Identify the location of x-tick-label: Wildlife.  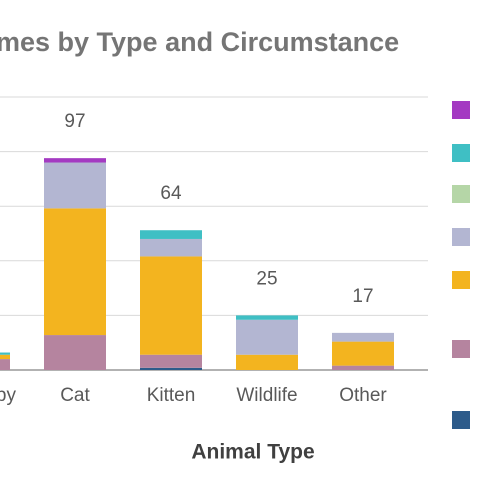
(266, 395).